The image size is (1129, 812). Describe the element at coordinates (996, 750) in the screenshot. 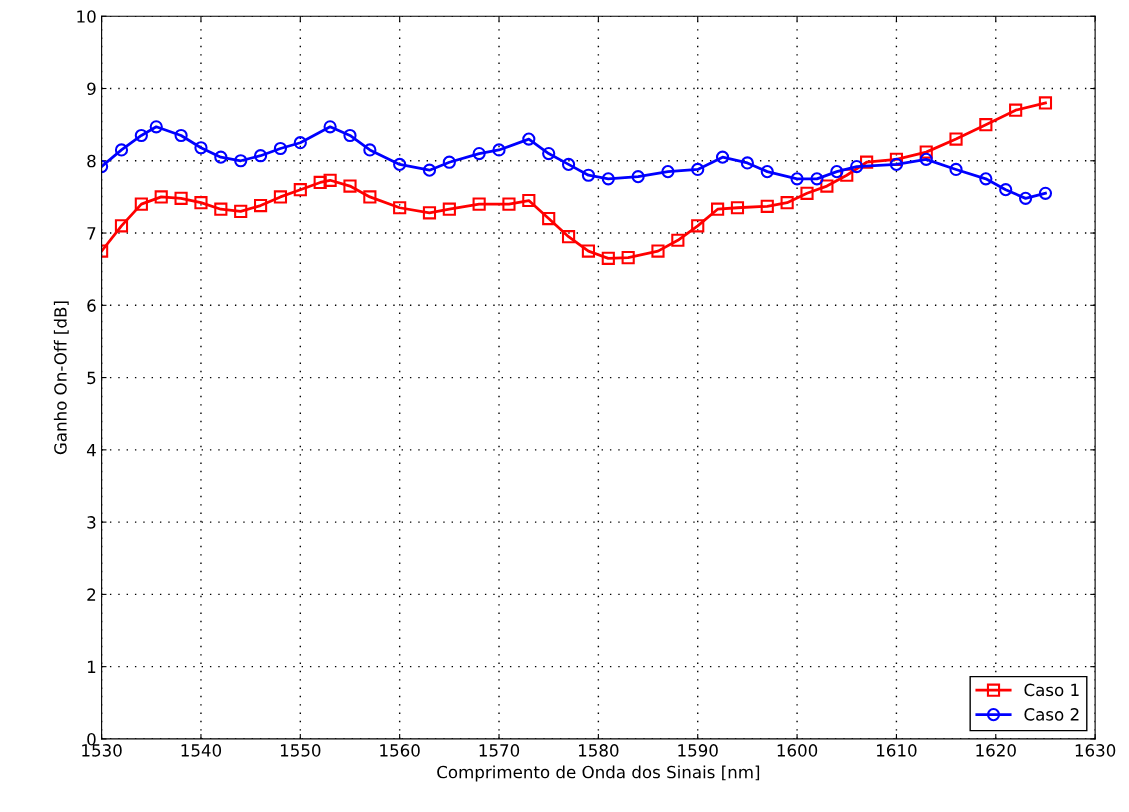

I see `x-tick-label: 1620` at that location.